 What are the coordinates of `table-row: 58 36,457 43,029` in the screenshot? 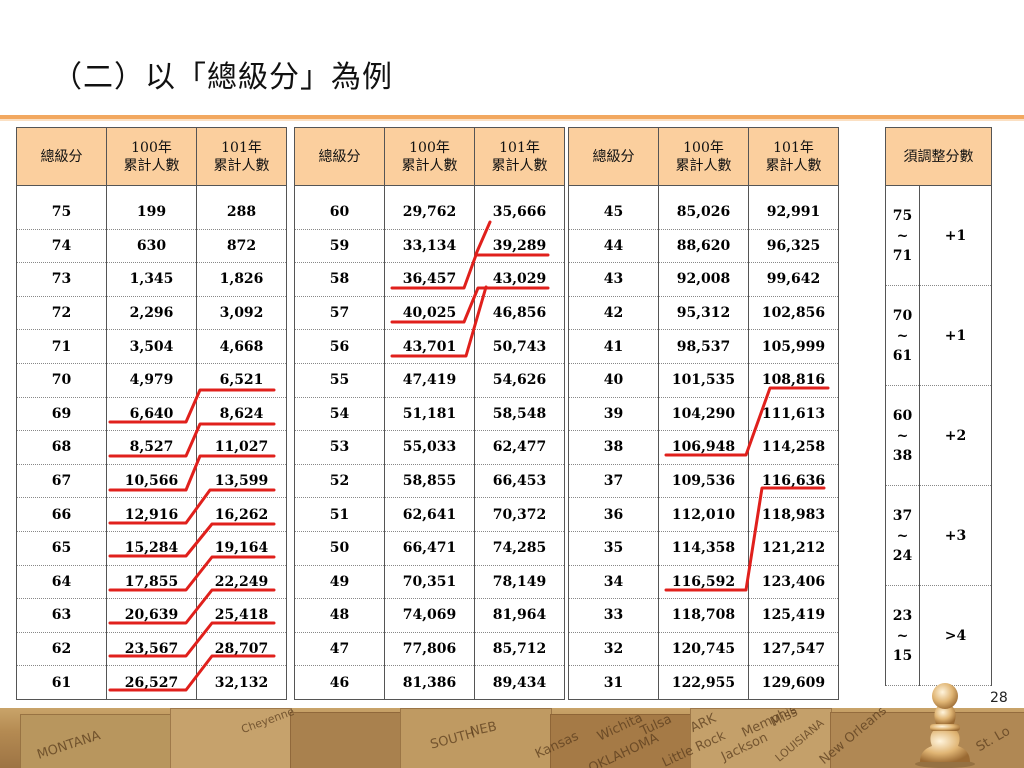 It's located at (429, 279).